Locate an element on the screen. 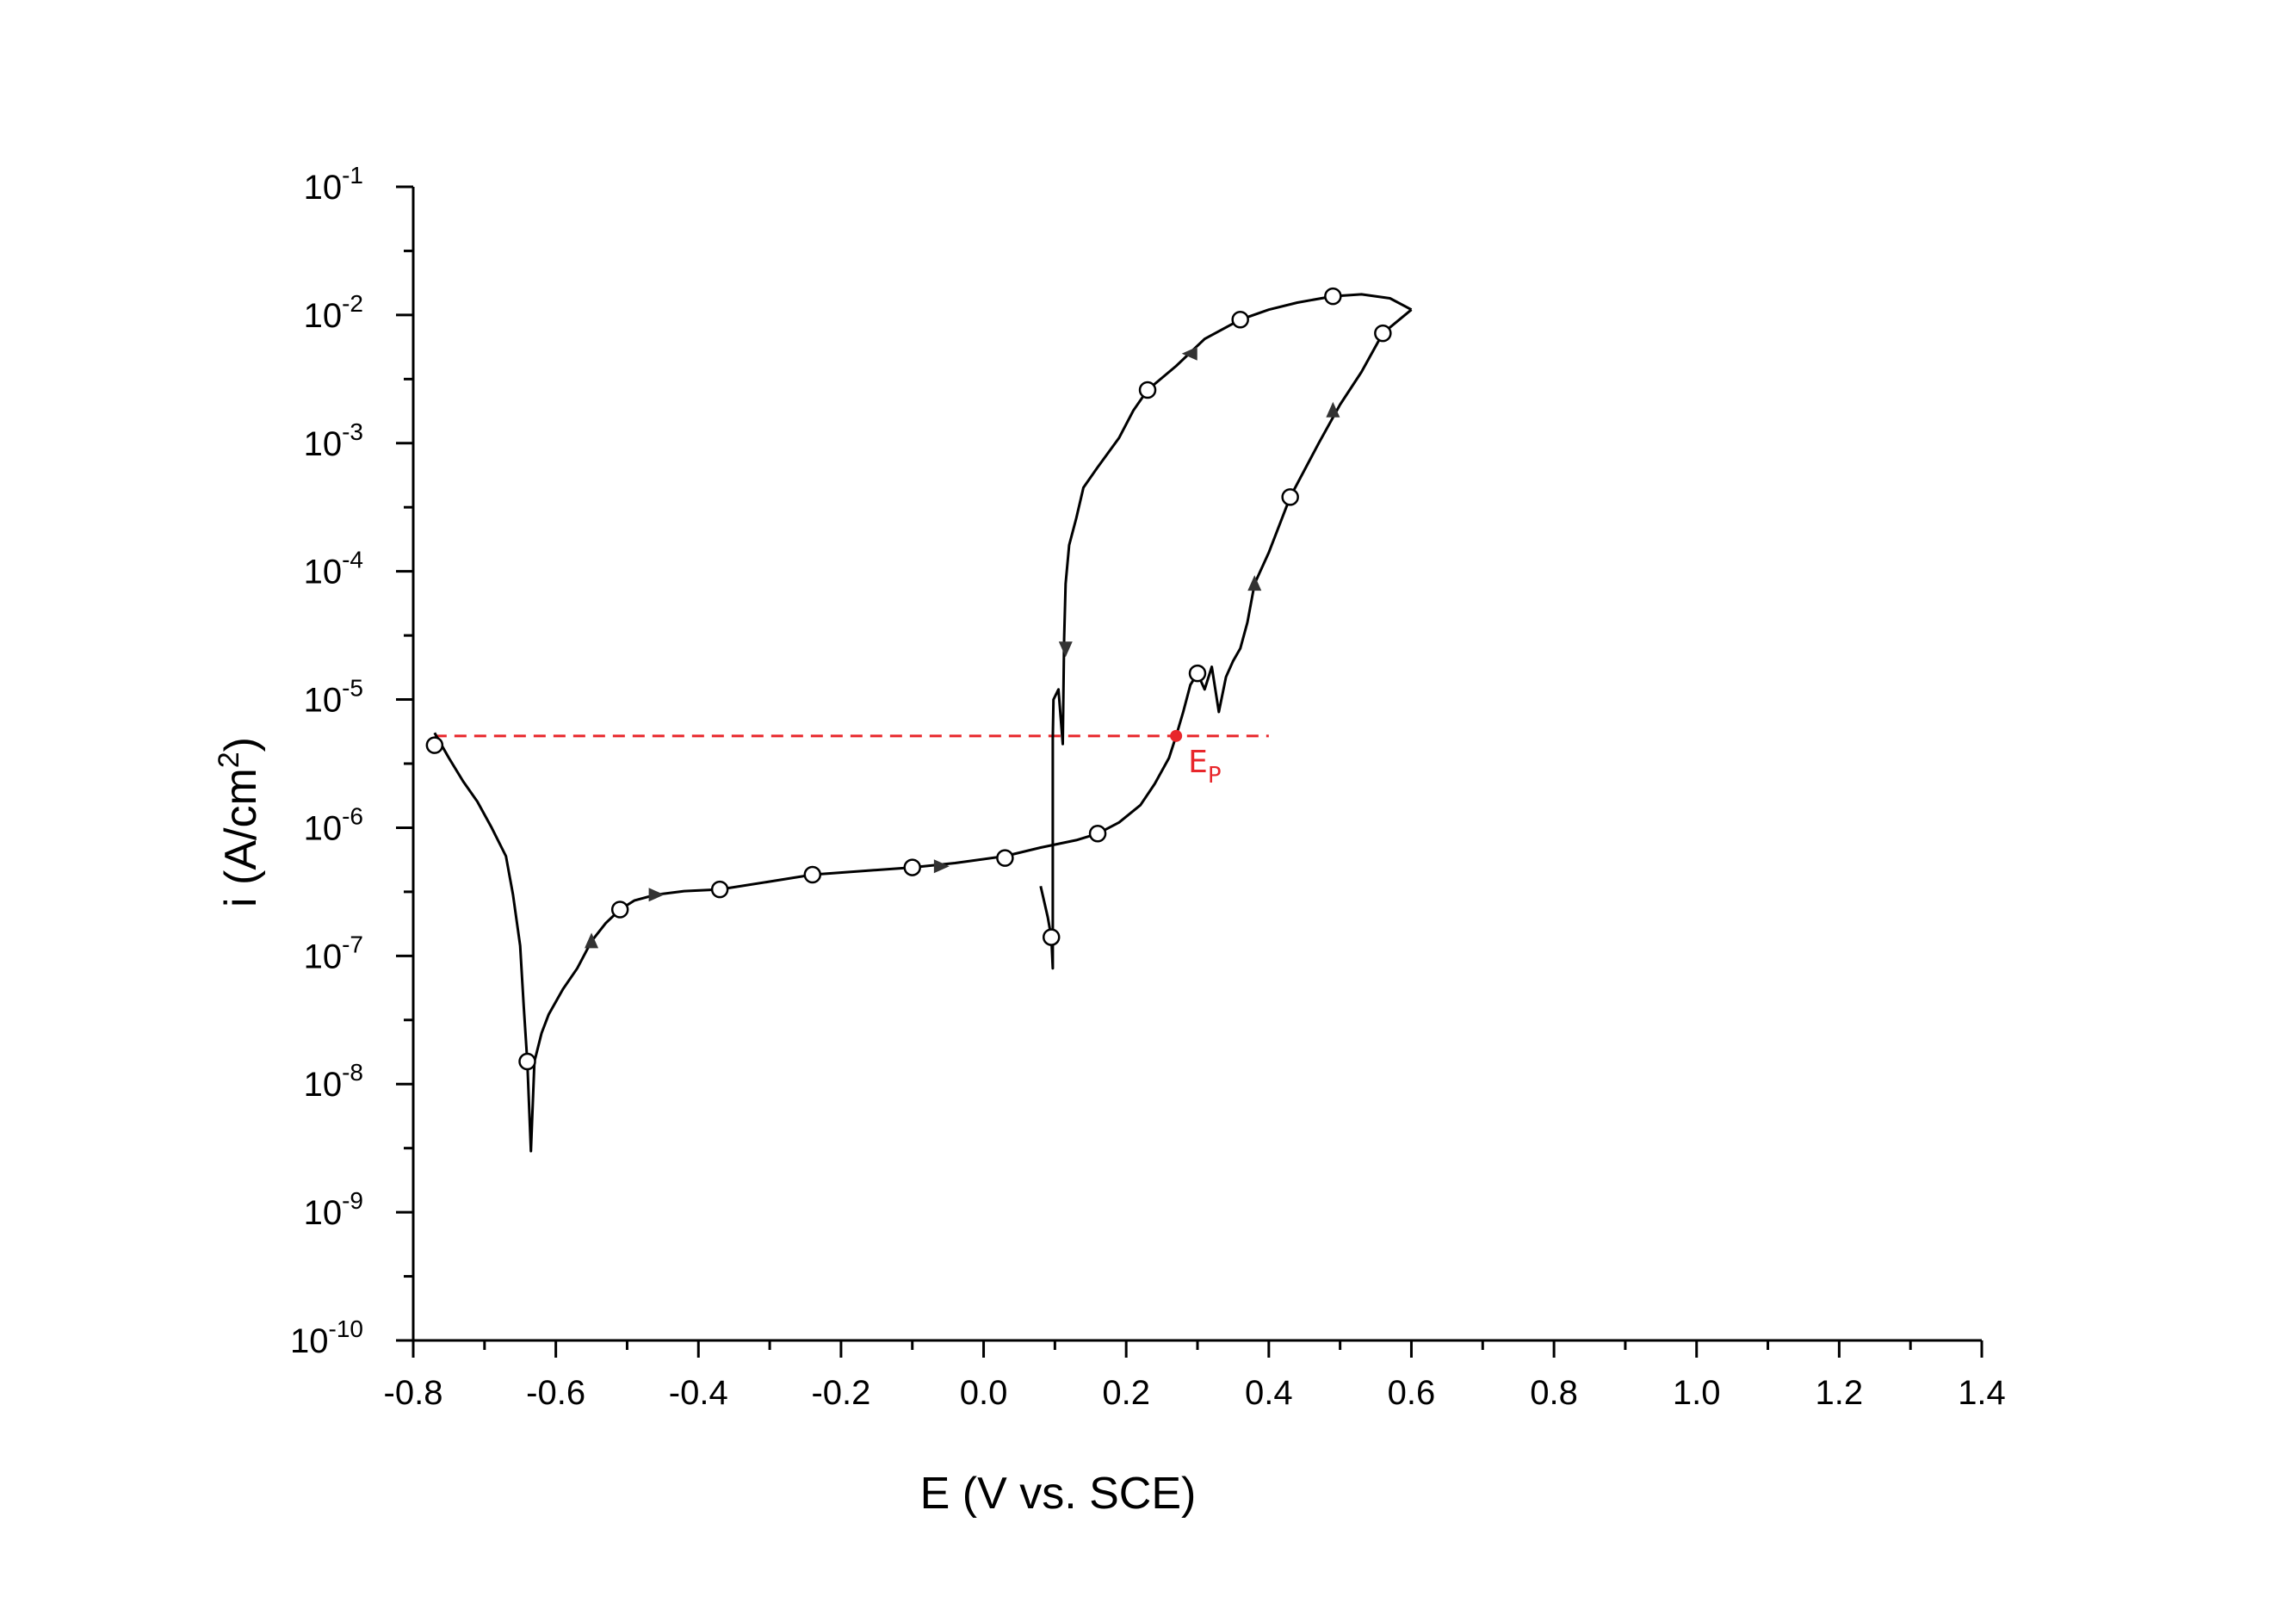  ep-label: EP is located at coordinates (1204, 767).